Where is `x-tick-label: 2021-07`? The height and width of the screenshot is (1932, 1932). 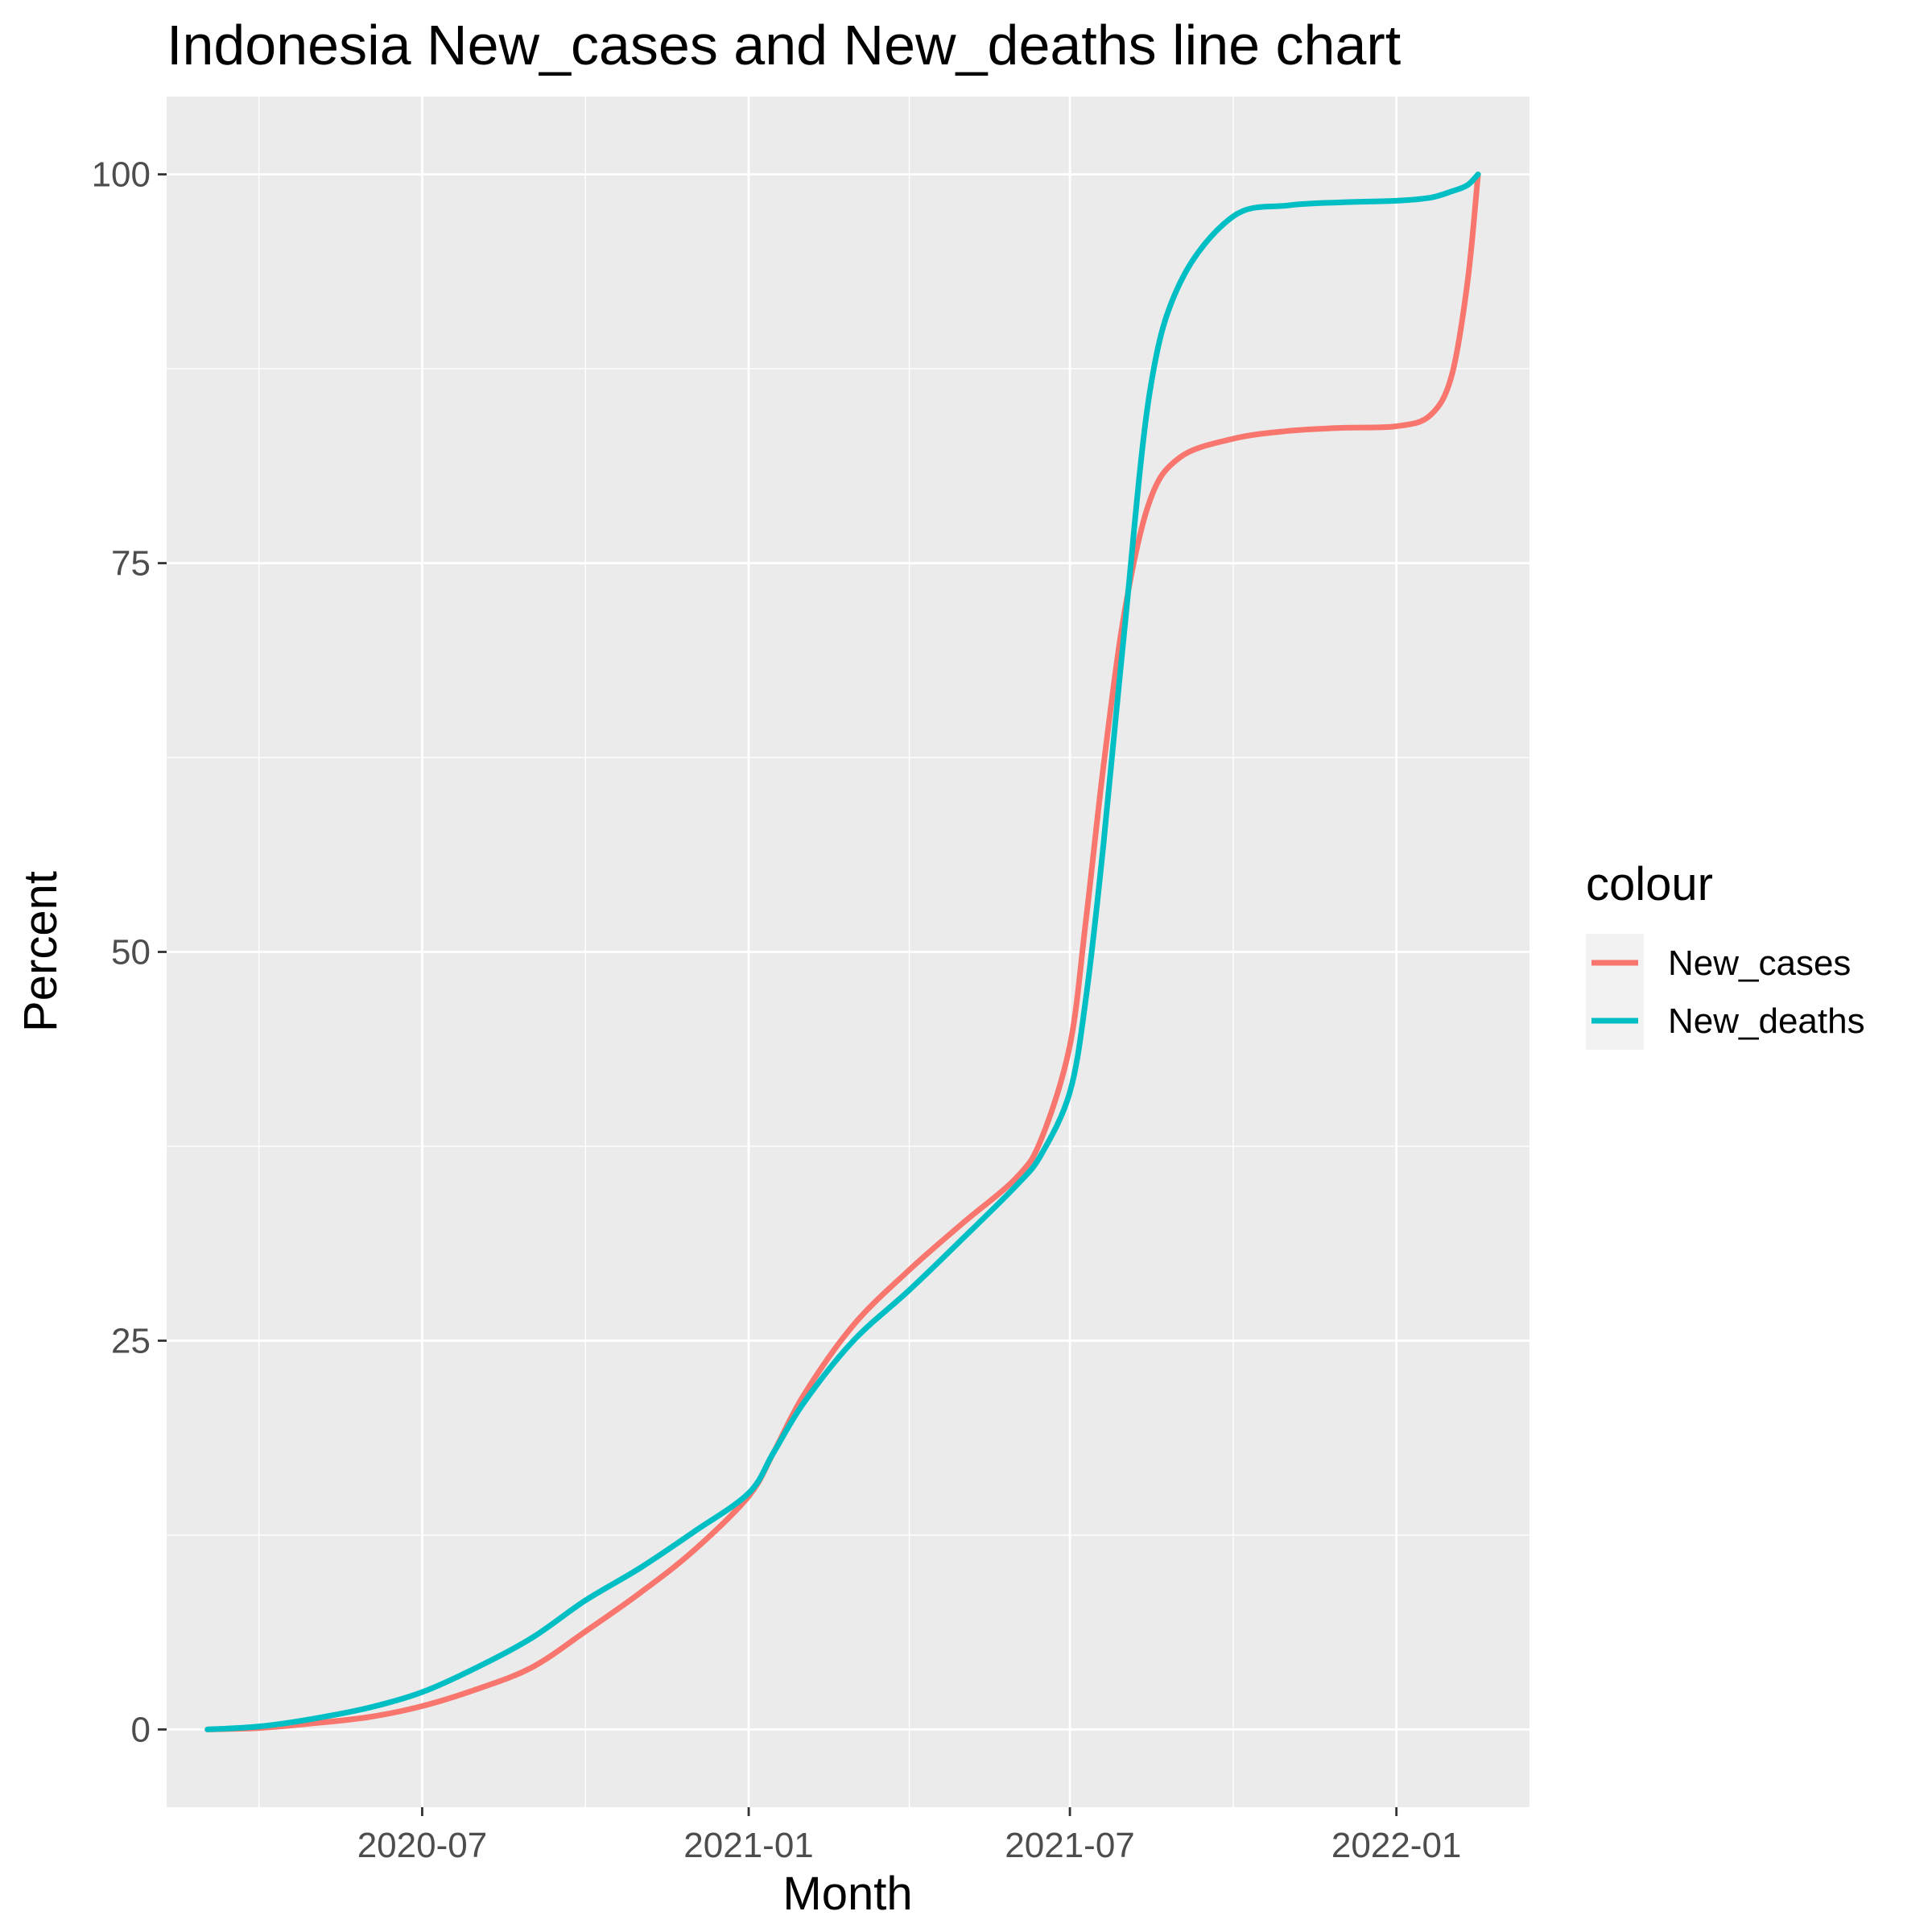 x-tick-label: 2021-07 is located at coordinates (1069, 1846).